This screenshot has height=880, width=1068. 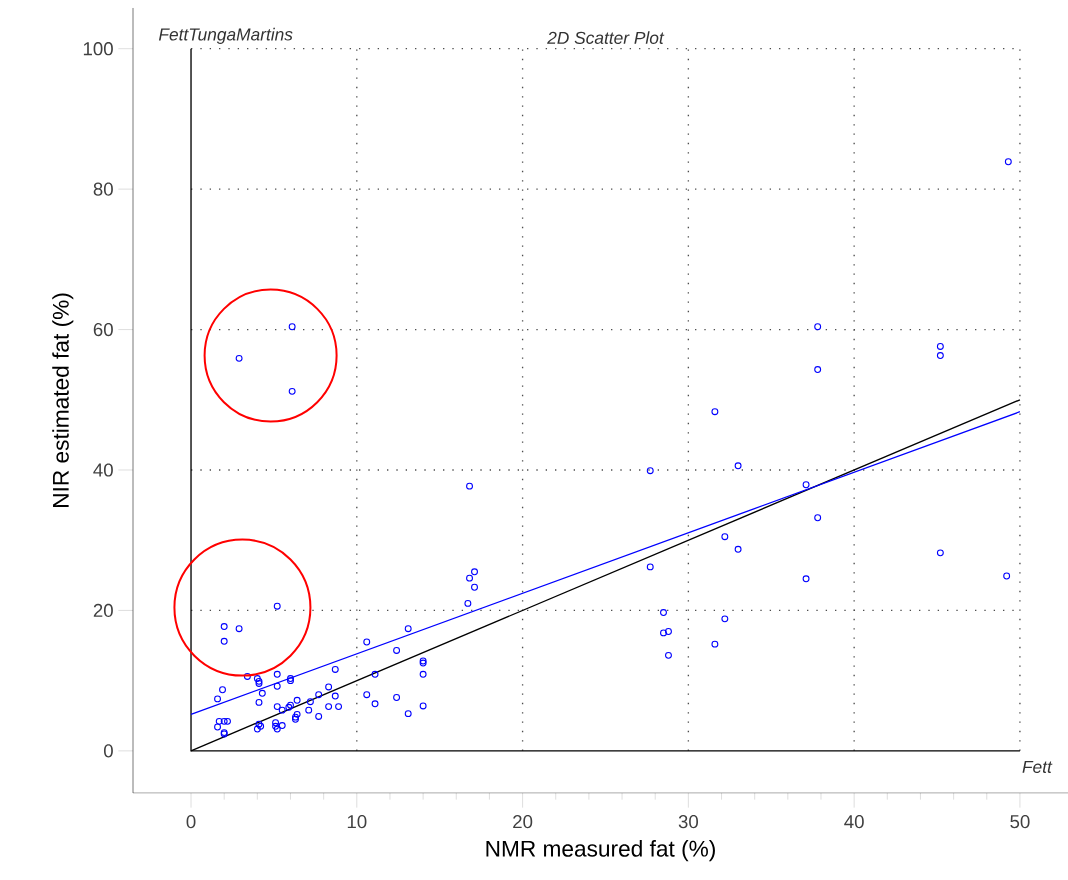 What do you see at coordinates (1037, 766) in the screenshot?
I see `annotation: Fett` at bounding box center [1037, 766].